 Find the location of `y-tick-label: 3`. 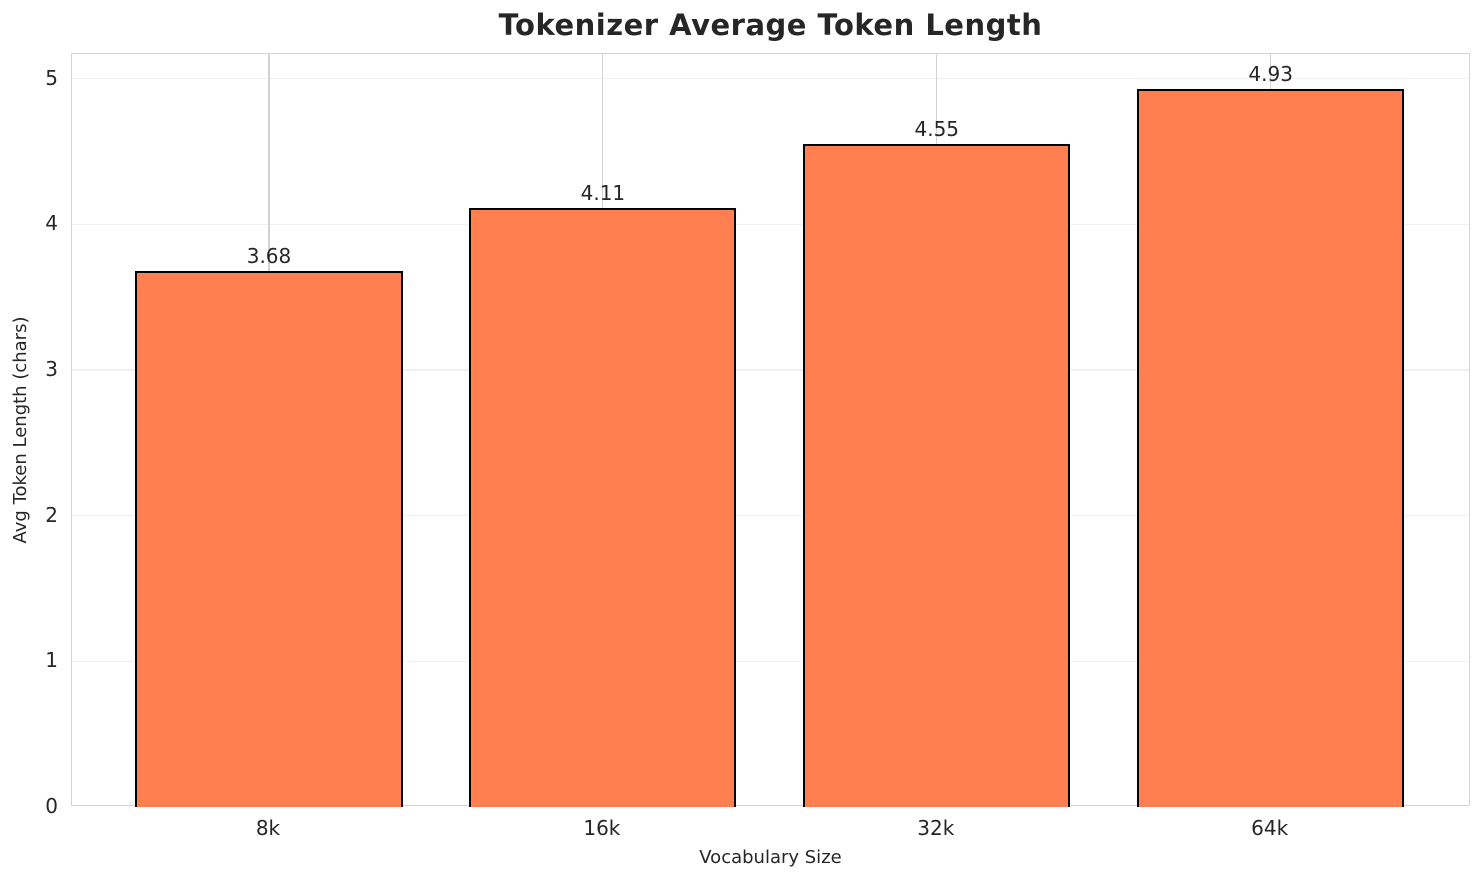

y-tick-label: 3 is located at coordinates (51, 369).